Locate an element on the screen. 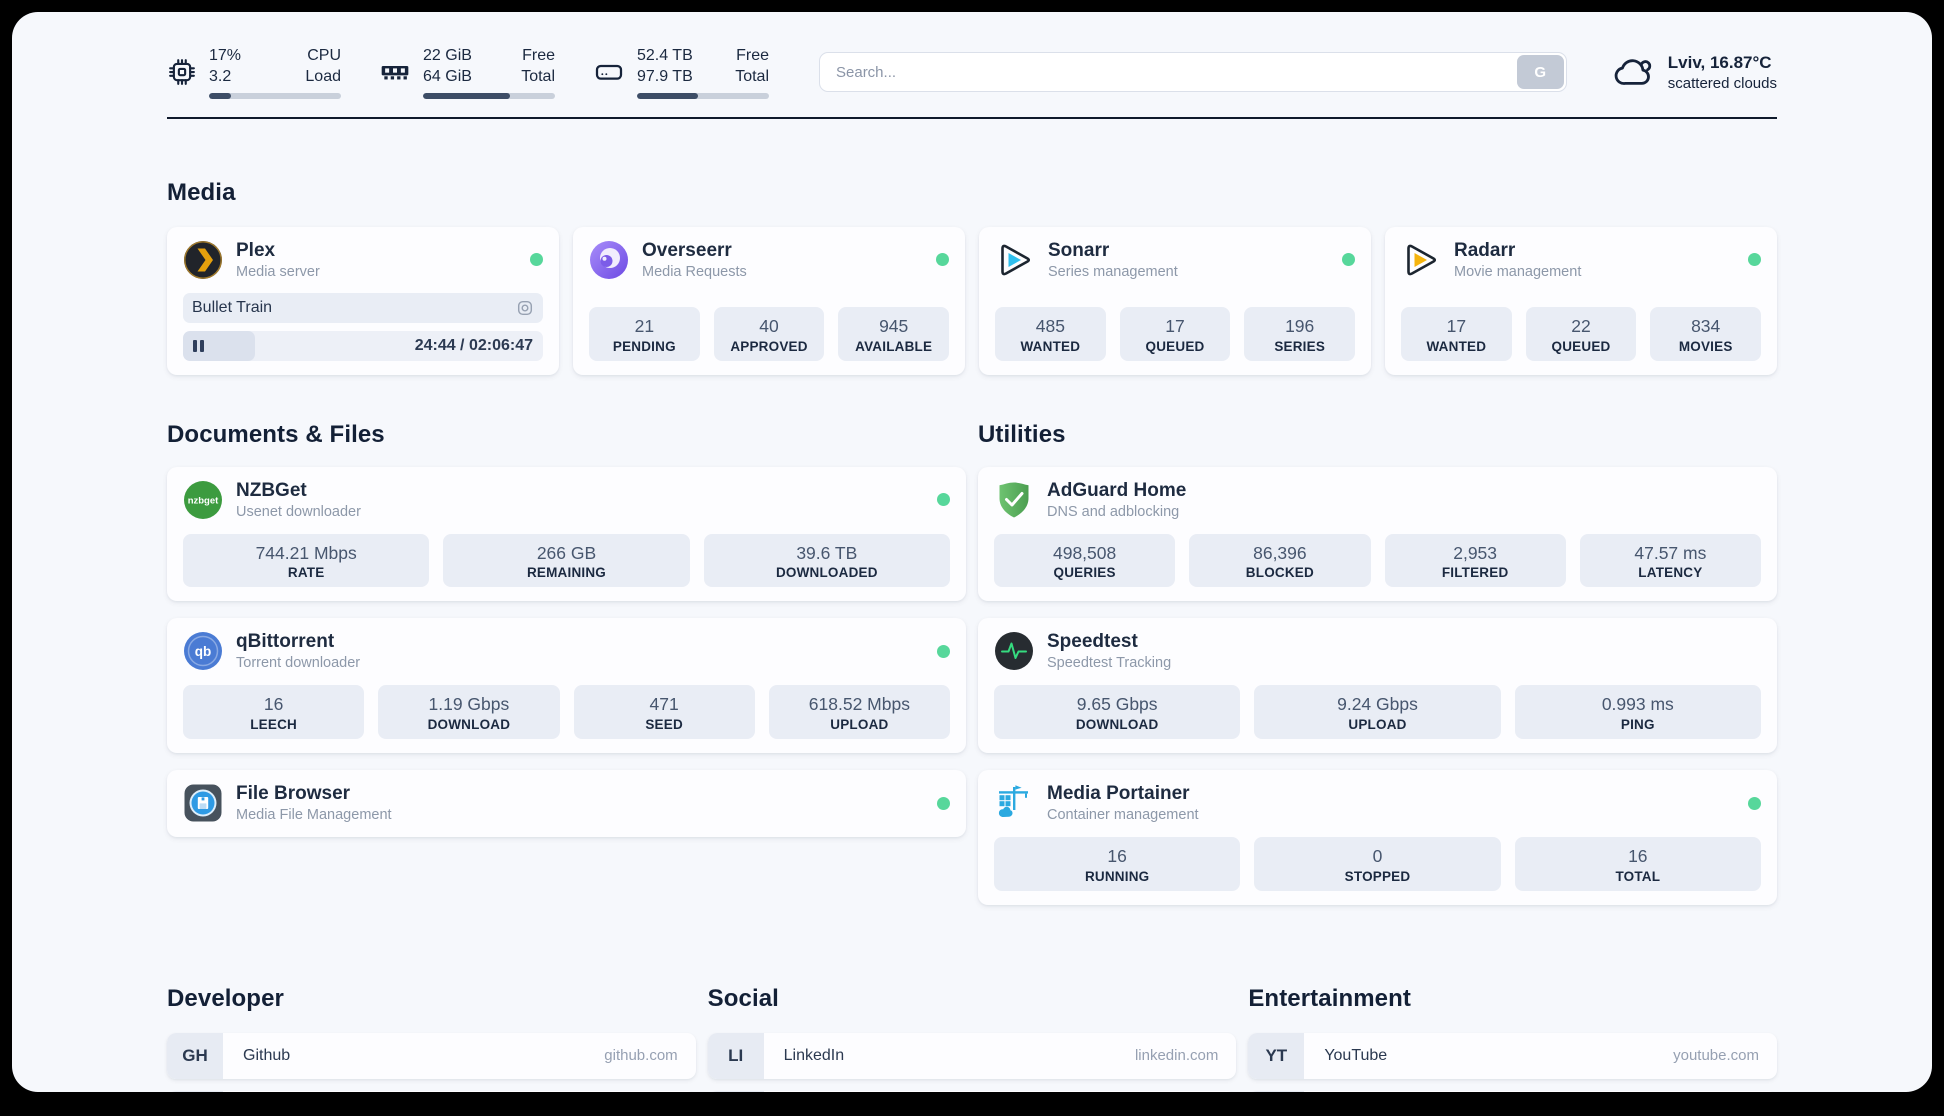 This screenshot has height=1116, width=1944. disk-total-label: Total is located at coordinates (752, 76).